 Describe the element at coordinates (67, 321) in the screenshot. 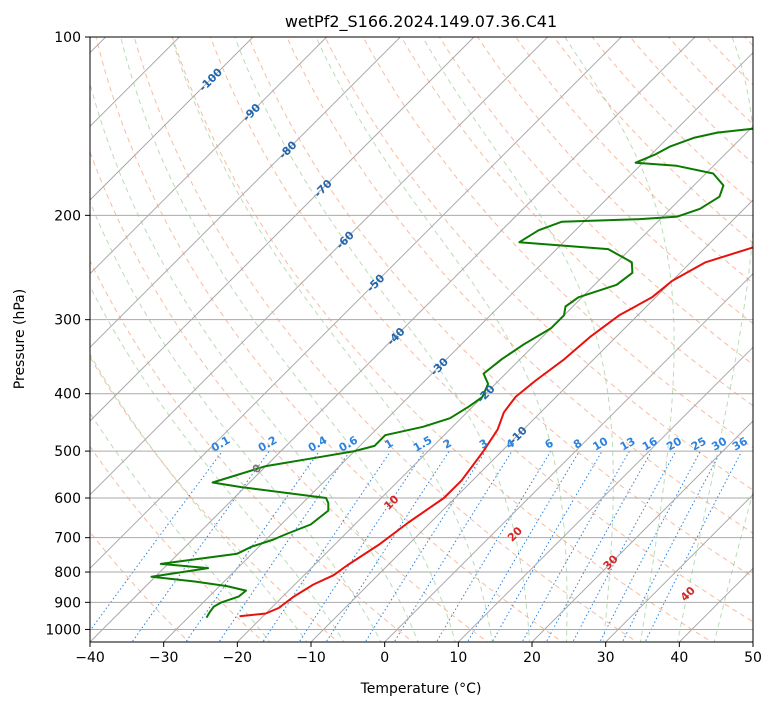

I see `y-tick-label: 300` at that location.